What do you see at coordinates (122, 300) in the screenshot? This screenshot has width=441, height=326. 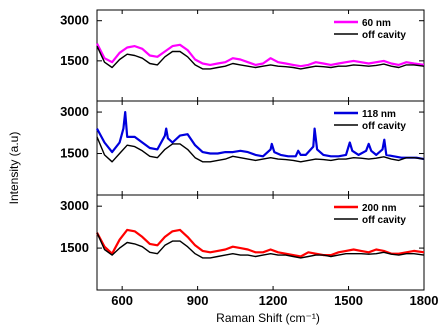 I see `x-tick-label: 600` at bounding box center [122, 300].